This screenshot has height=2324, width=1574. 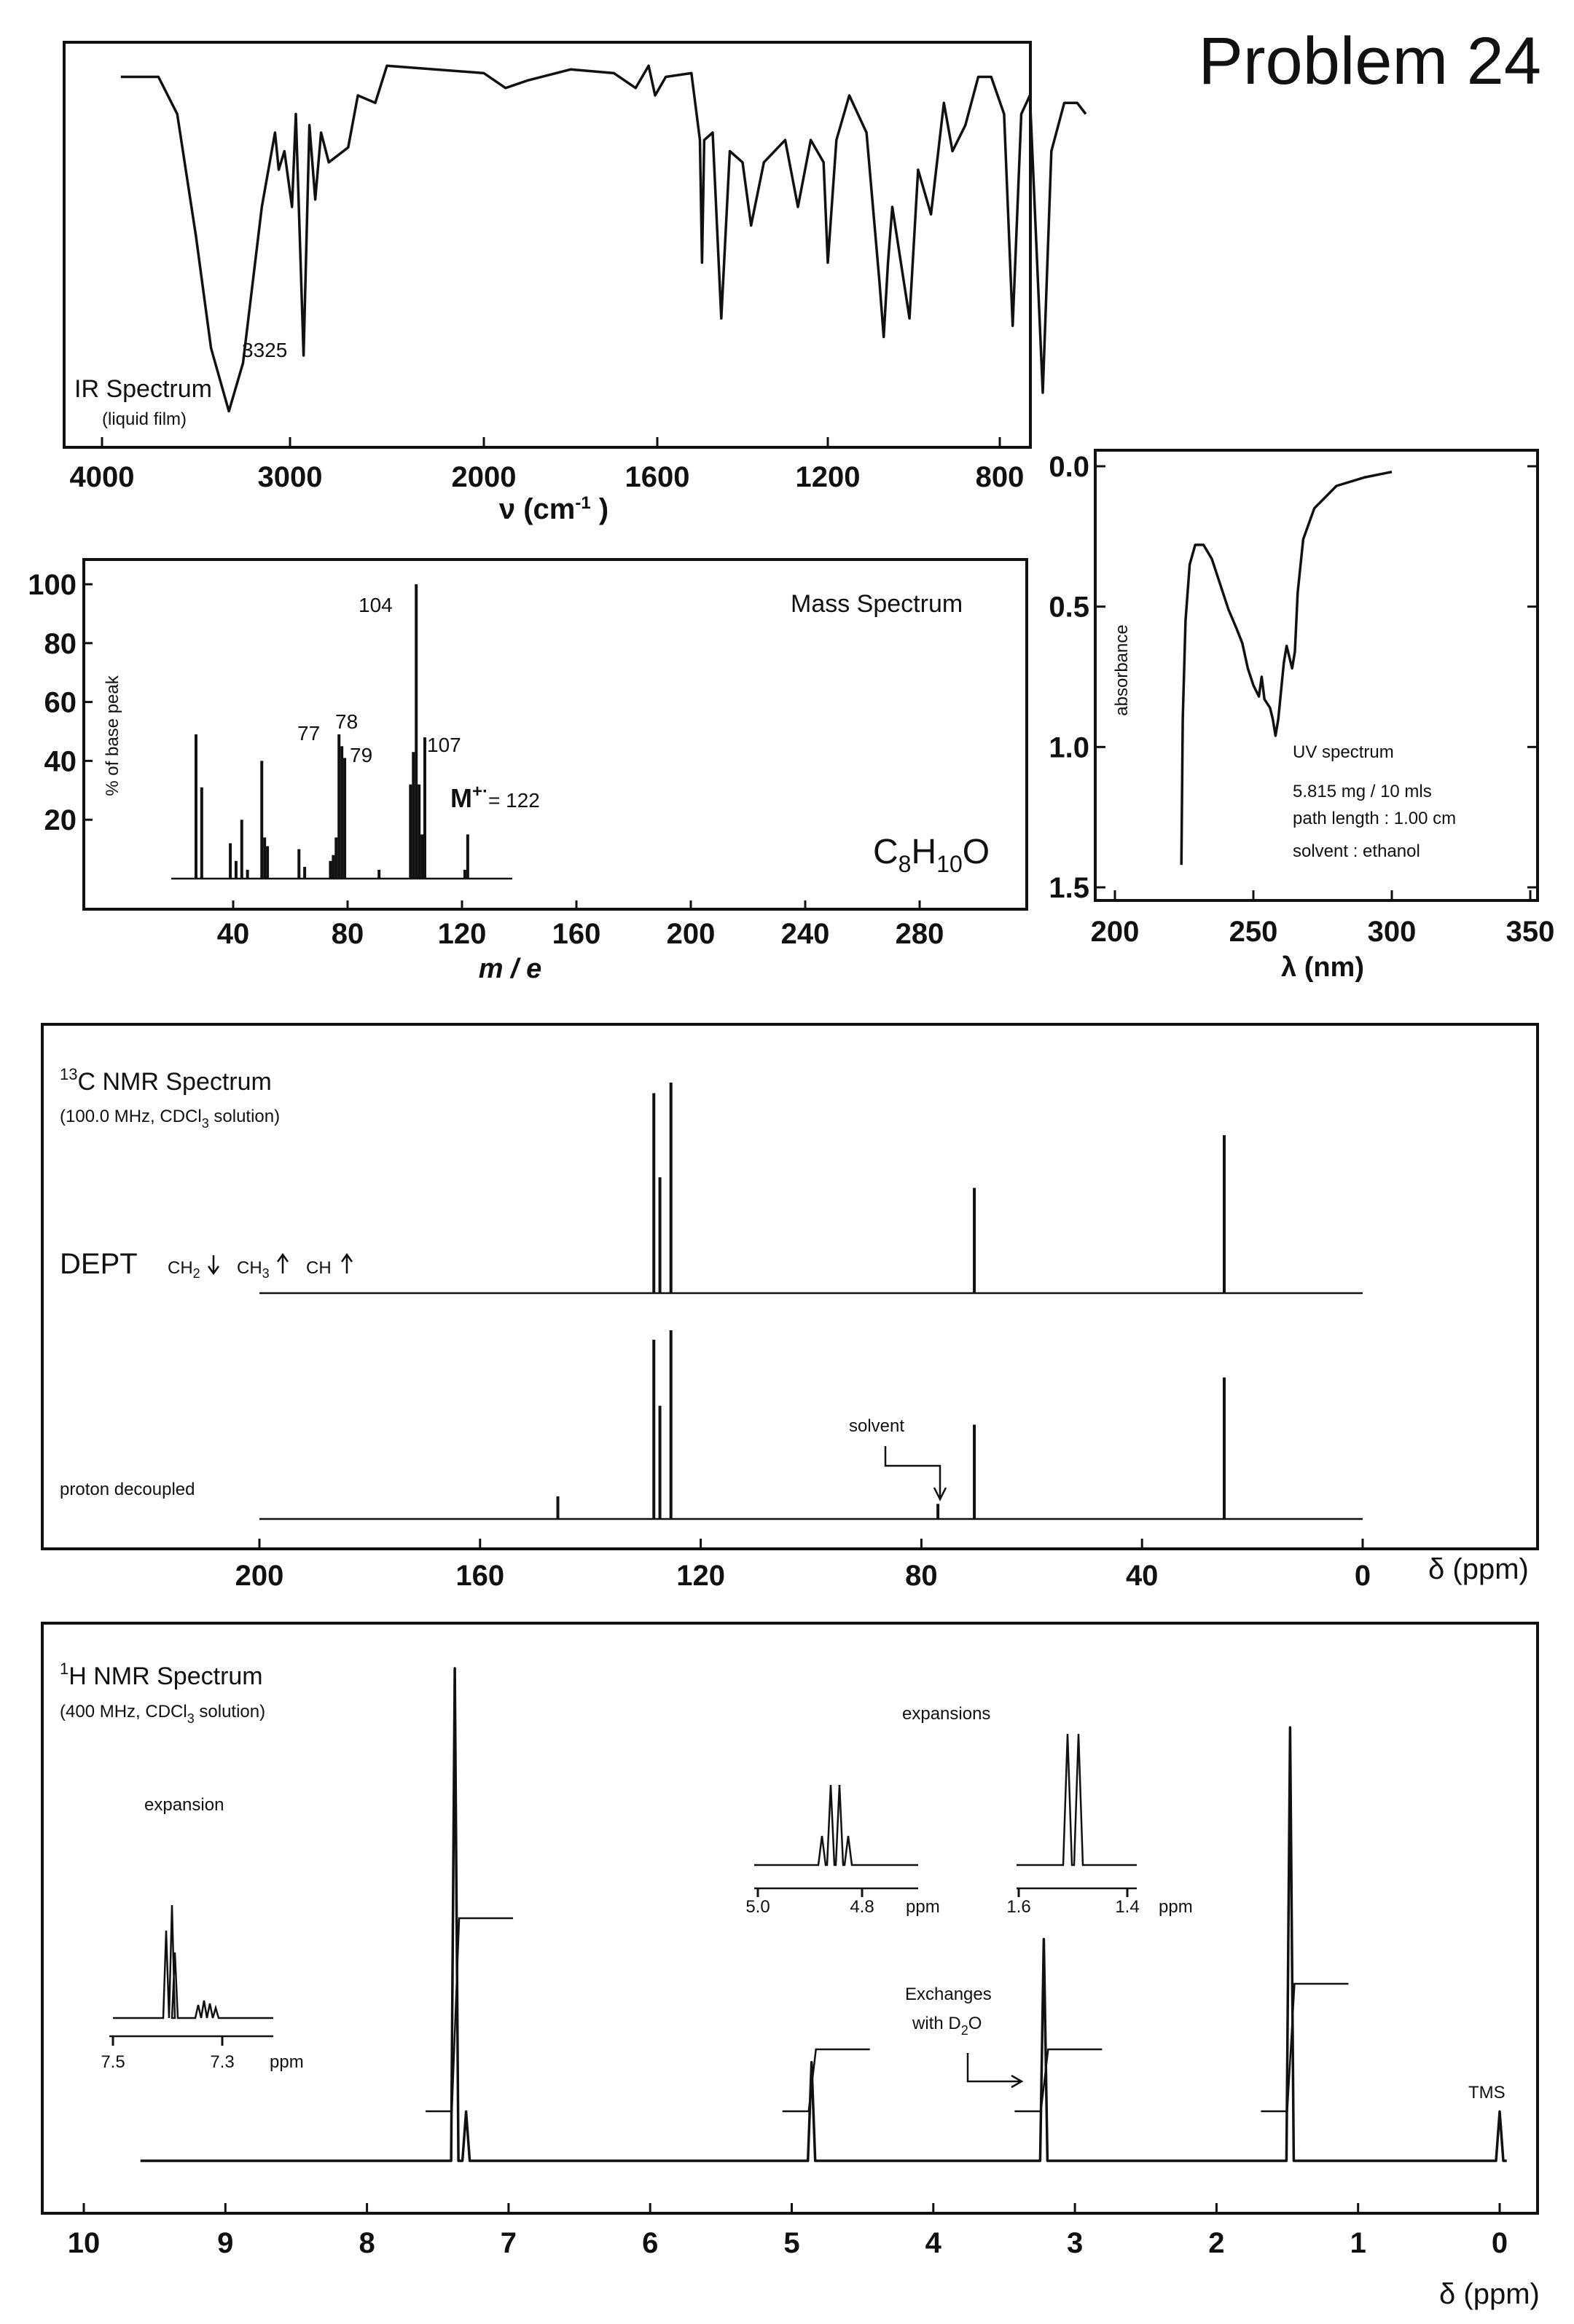 What do you see at coordinates (213, 1265) in the screenshot?
I see `arrow-down-icon` at bounding box center [213, 1265].